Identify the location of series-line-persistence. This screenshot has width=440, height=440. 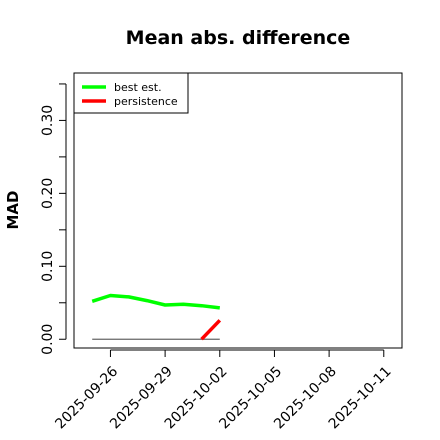
(211, 330).